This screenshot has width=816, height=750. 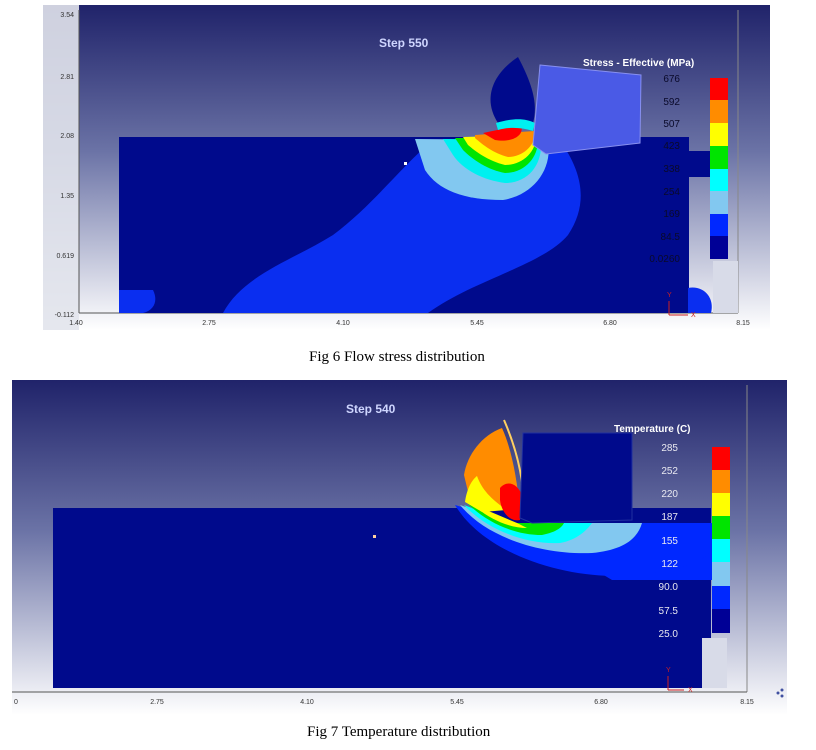 What do you see at coordinates (511, 502) in the screenshot?
I see `hot-zone` at bounding box center [511, 502].